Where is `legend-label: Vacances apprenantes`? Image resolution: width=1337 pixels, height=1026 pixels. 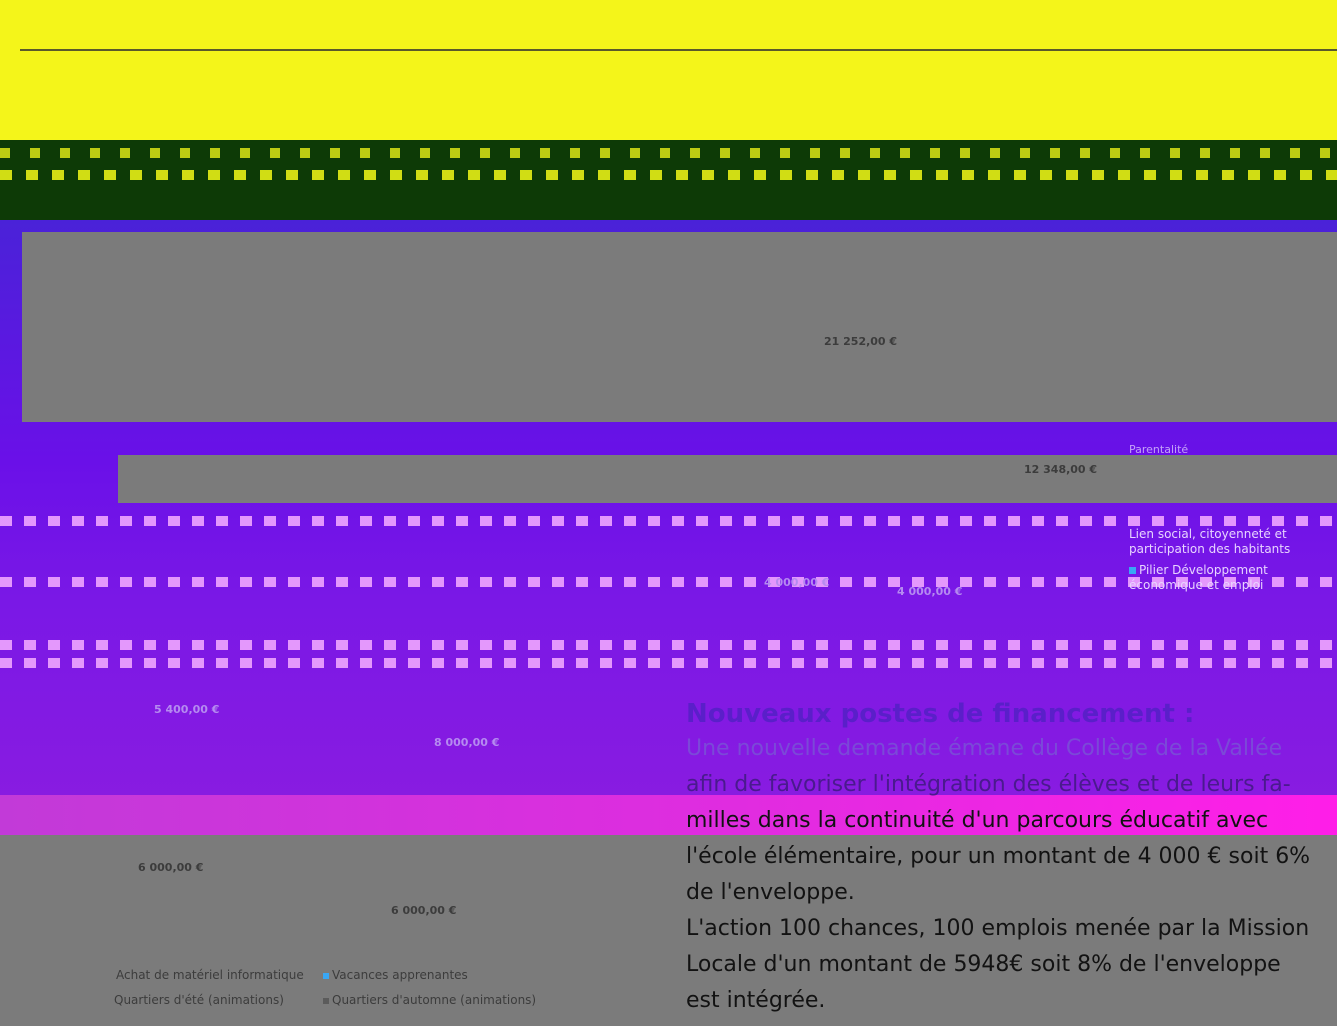
legend-label: Vacances apprenantes is located at coordinates (400, 975).